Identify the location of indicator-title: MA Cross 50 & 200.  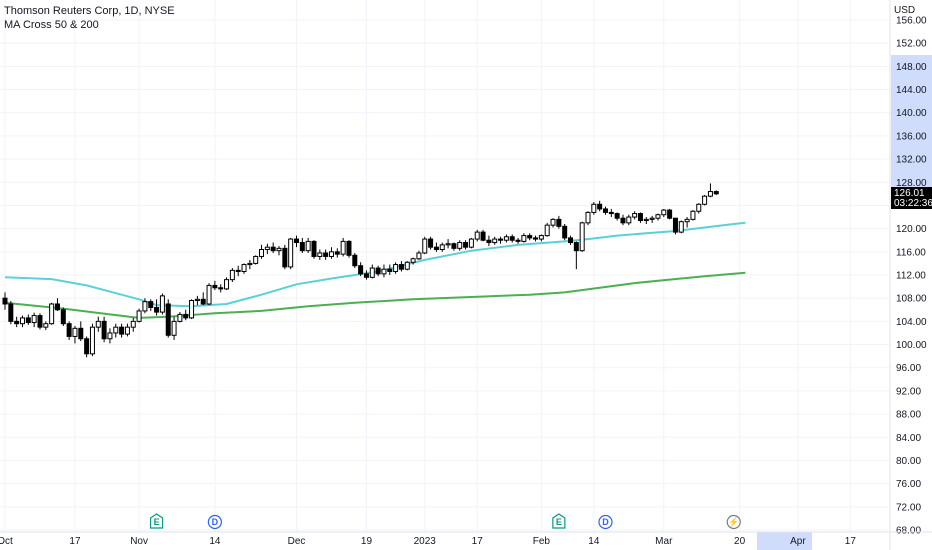
(51, 25).